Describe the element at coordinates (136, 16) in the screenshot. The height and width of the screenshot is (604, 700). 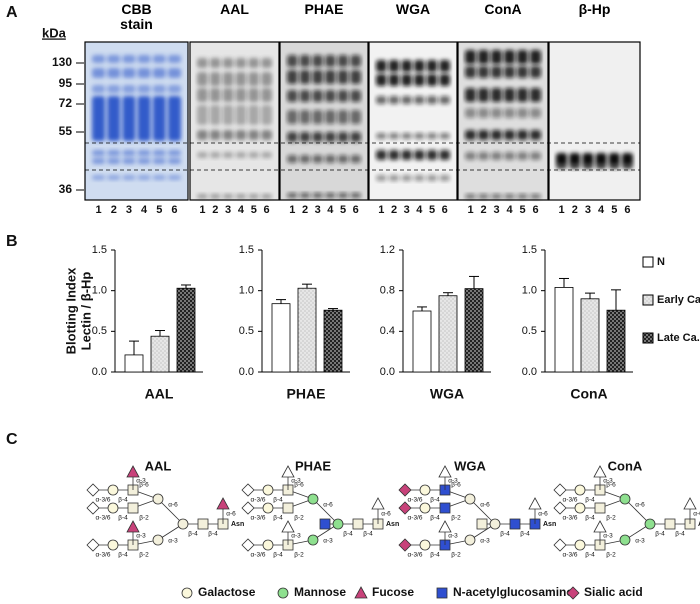
I see `blot-header: CBB stain` at that location.